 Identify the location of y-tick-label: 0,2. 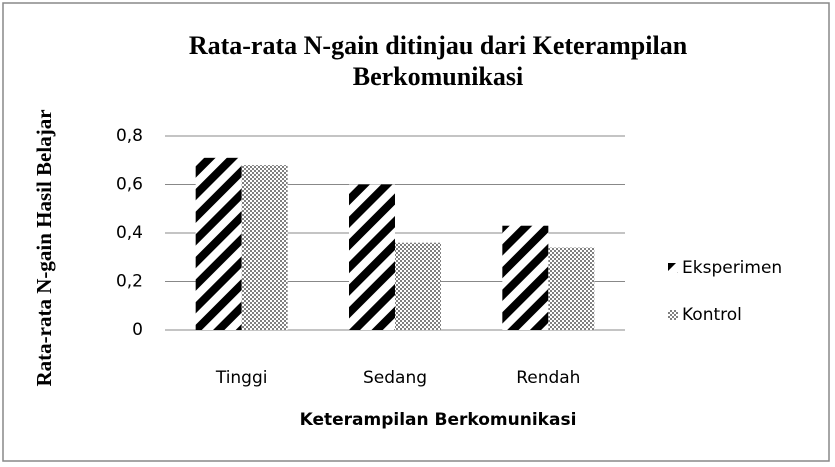
(129, 282).